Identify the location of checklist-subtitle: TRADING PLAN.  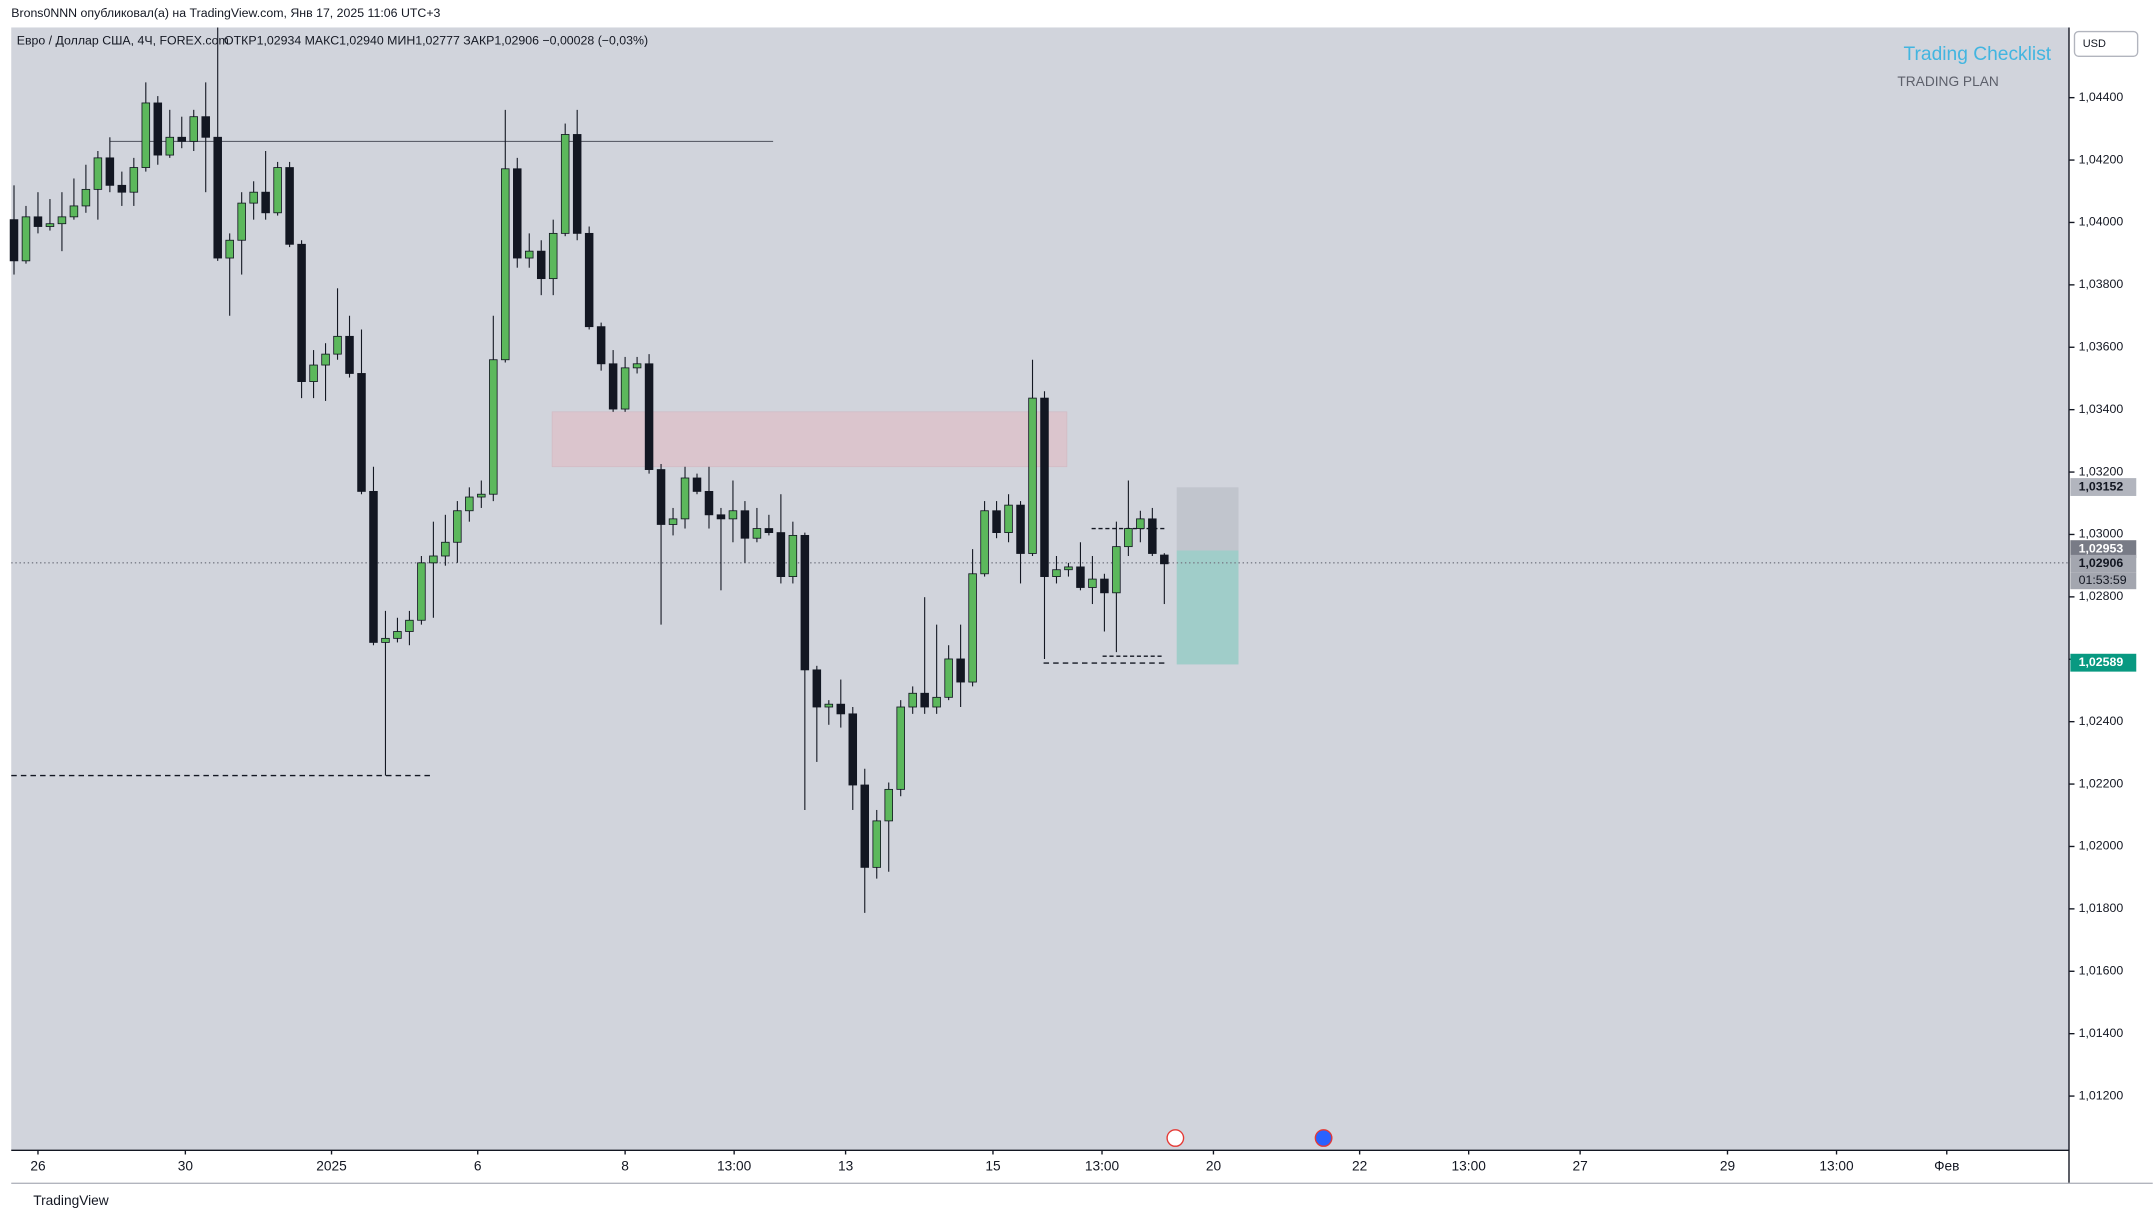
(1947, 81).